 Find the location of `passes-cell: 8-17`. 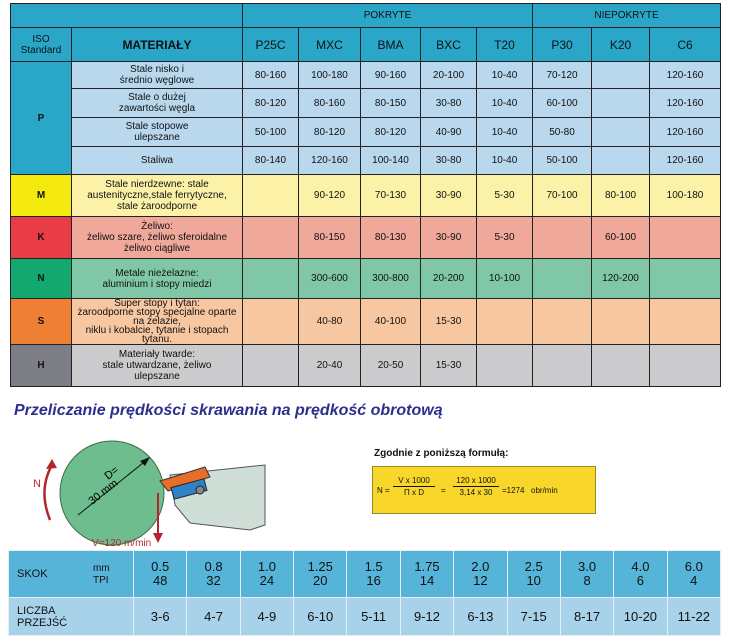

passes-cell: 8-17 is located at coordinates (587, 616).